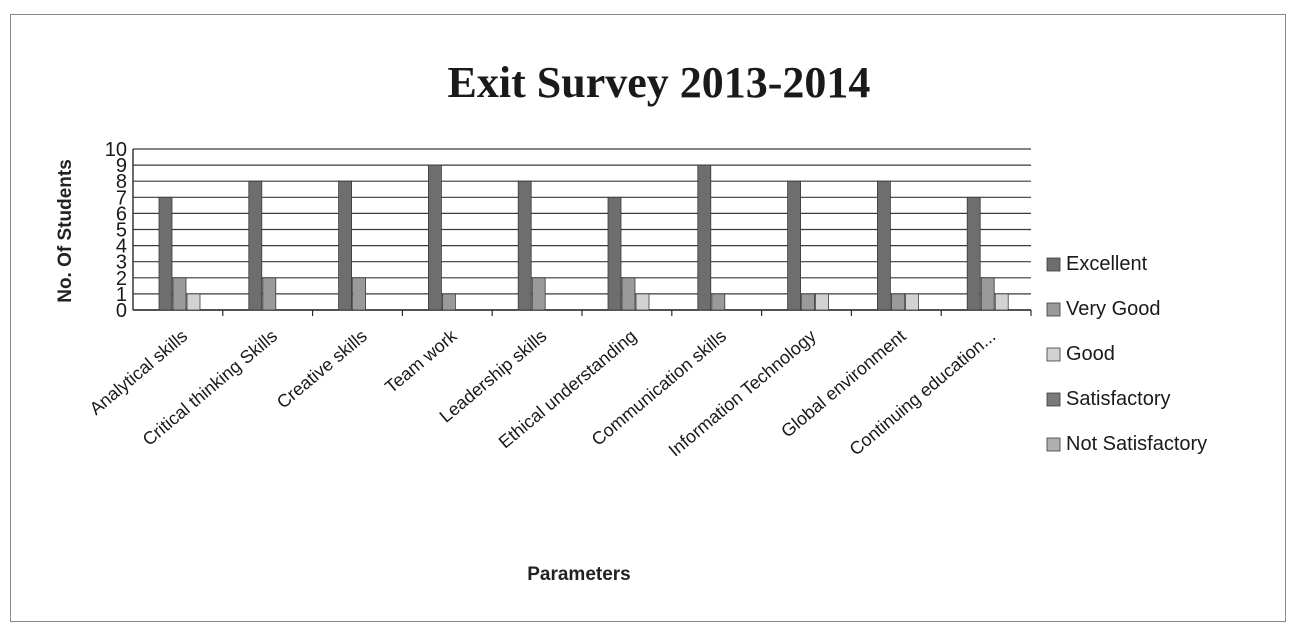  I want to click on y-tick-label: 7, so click(121, 198).